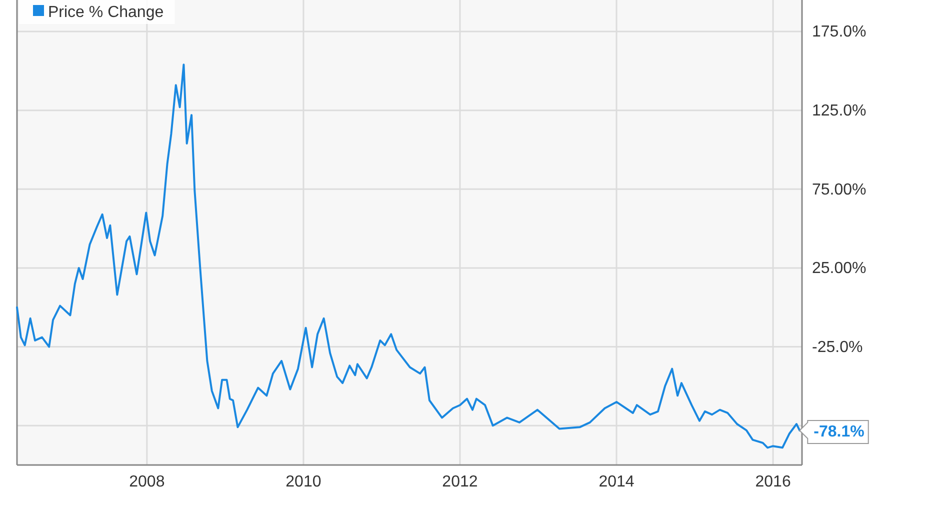 The height and width of the screenshot is (506, 931). Describe the element at coordinates (304, 481) in the screenshot. I see `x-tick-label: 2010` at that location.